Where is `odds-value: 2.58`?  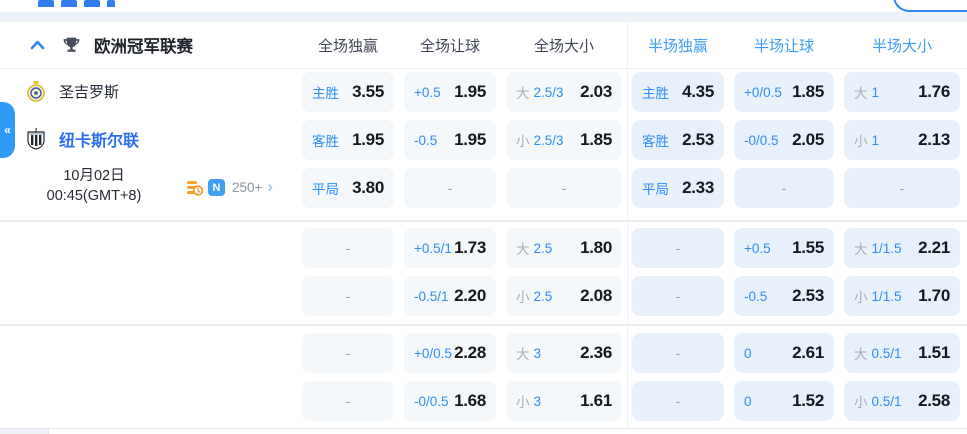
odds-value: 2.58 is located at coordinates (934, 400).